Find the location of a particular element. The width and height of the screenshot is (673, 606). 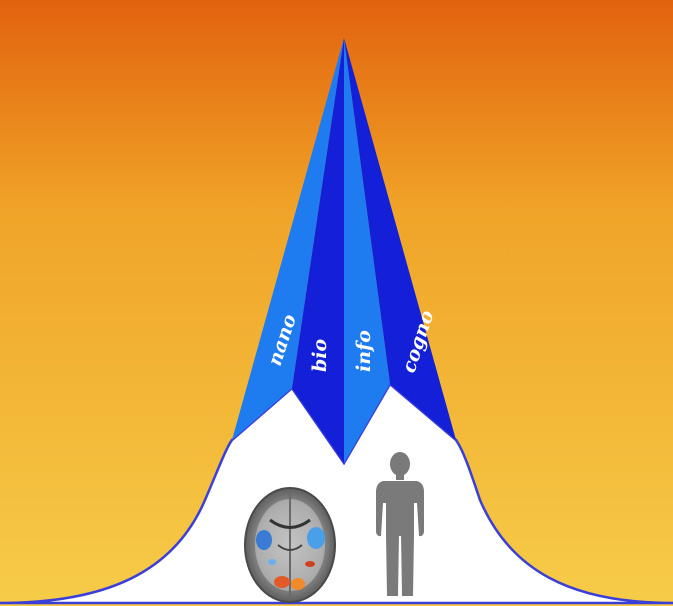

pillar-bio is located at coordinates (318, 250).